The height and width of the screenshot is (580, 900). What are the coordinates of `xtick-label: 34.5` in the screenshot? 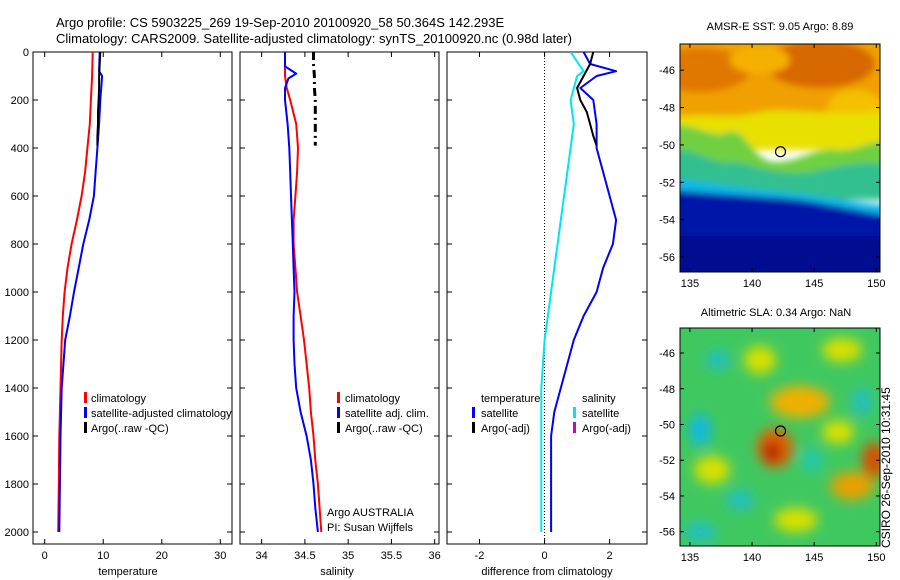 It's located at (304, 556).